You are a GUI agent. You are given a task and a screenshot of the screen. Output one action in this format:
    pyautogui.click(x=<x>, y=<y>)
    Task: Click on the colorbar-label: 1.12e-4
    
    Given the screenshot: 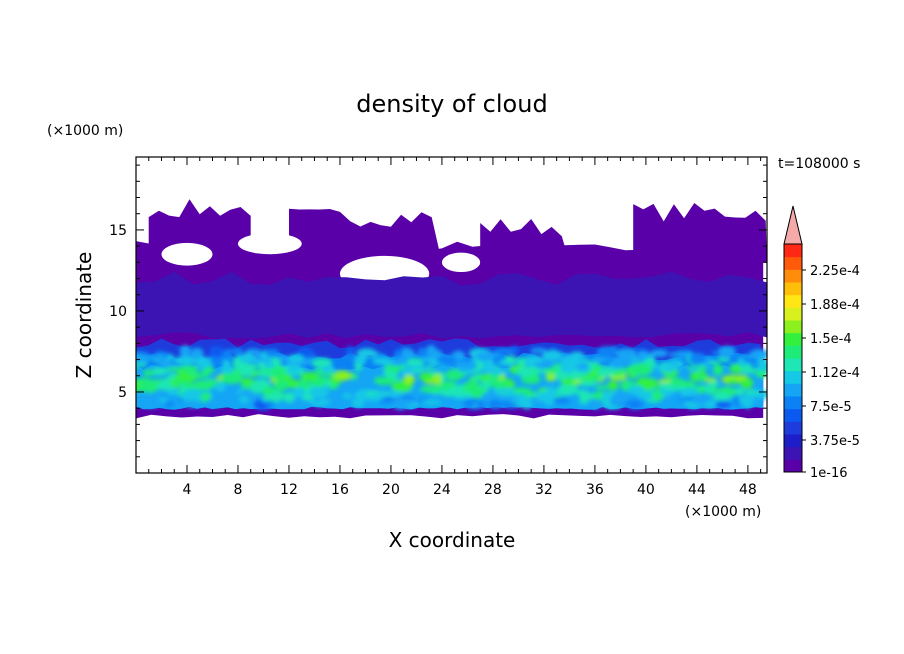 What is the action you would take?
    pyautogui.click(x=835, y=373)
    